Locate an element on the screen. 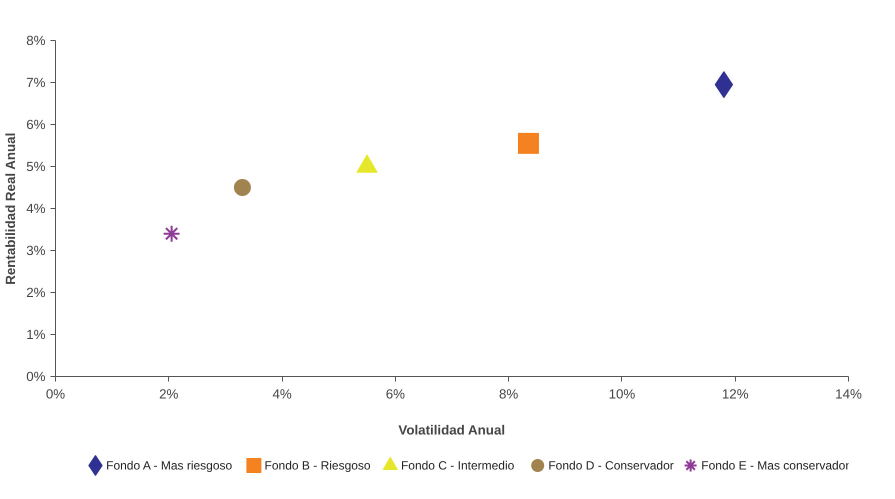 Image resolution: width=895 pixels, height=499 pixels. y-tick-label: 5% is located at coordinates (36, 166).